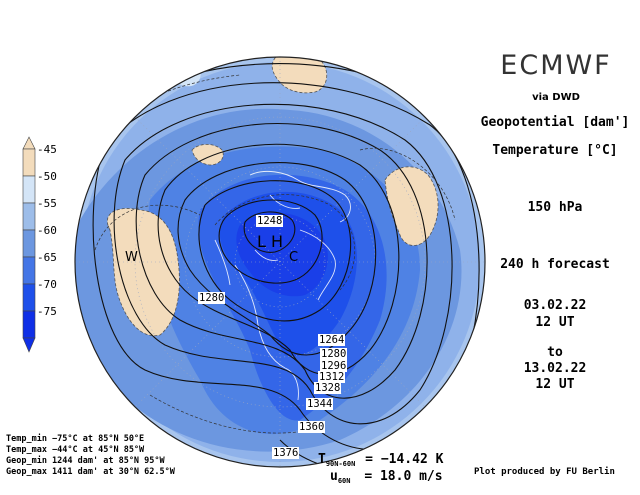  I want to click on contour-label: 1296, so click(334, 366).